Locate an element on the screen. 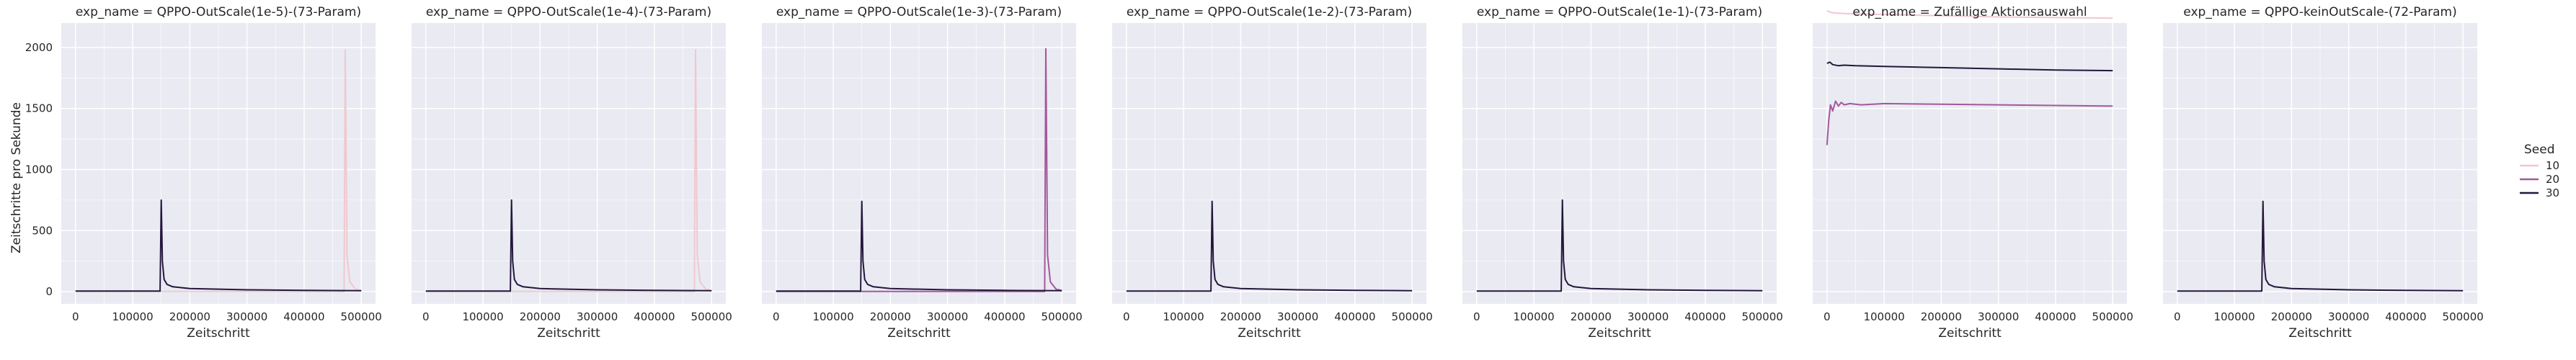 Image resolution: width=2576 pixels, height=360 pixels. legend-label: 20 is located at coordinates (2552, 179).